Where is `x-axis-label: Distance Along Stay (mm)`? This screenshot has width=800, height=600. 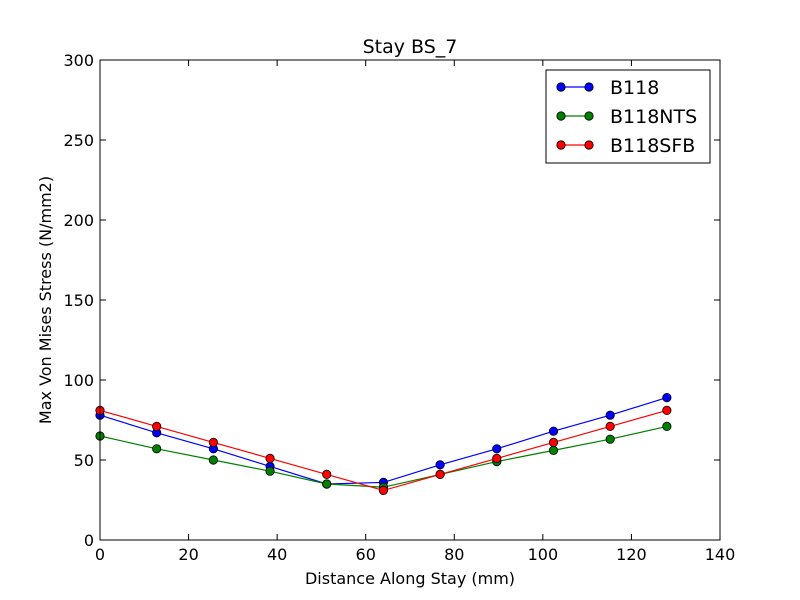 x-axis-label: Distance Along Stay (mm) is located at coordinates (410, 578).